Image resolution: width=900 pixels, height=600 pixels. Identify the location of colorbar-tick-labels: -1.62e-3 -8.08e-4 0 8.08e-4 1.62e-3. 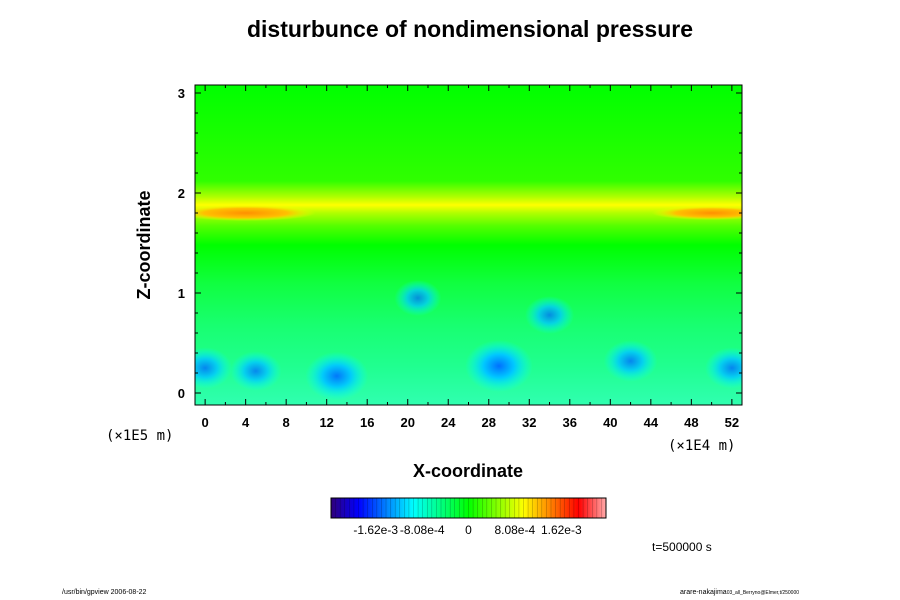
(467, 530).